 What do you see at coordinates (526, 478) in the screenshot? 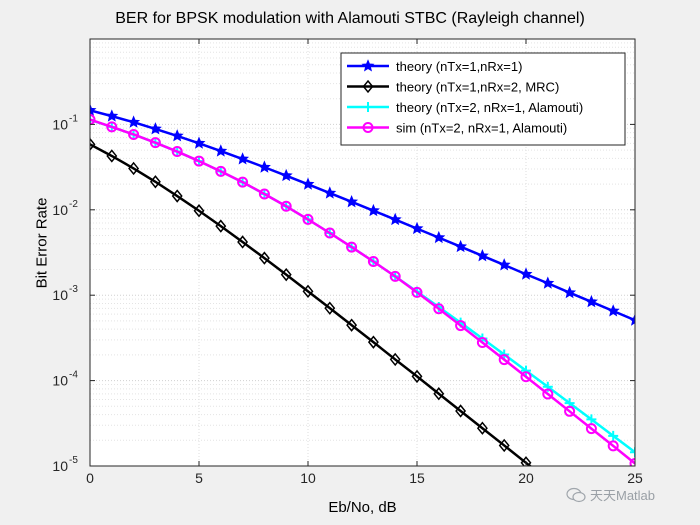
I see `x-tick-label: 20` at bounding box center [526, 478].